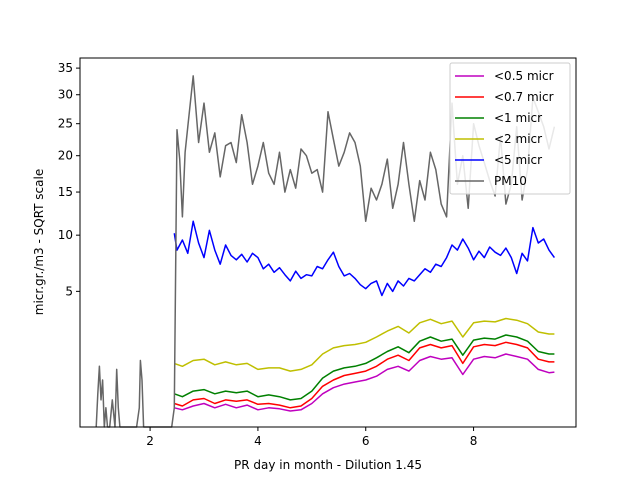 This screenshot has height=485, width=640. I want to click on x-tick-label: 8, so click(474, 441).